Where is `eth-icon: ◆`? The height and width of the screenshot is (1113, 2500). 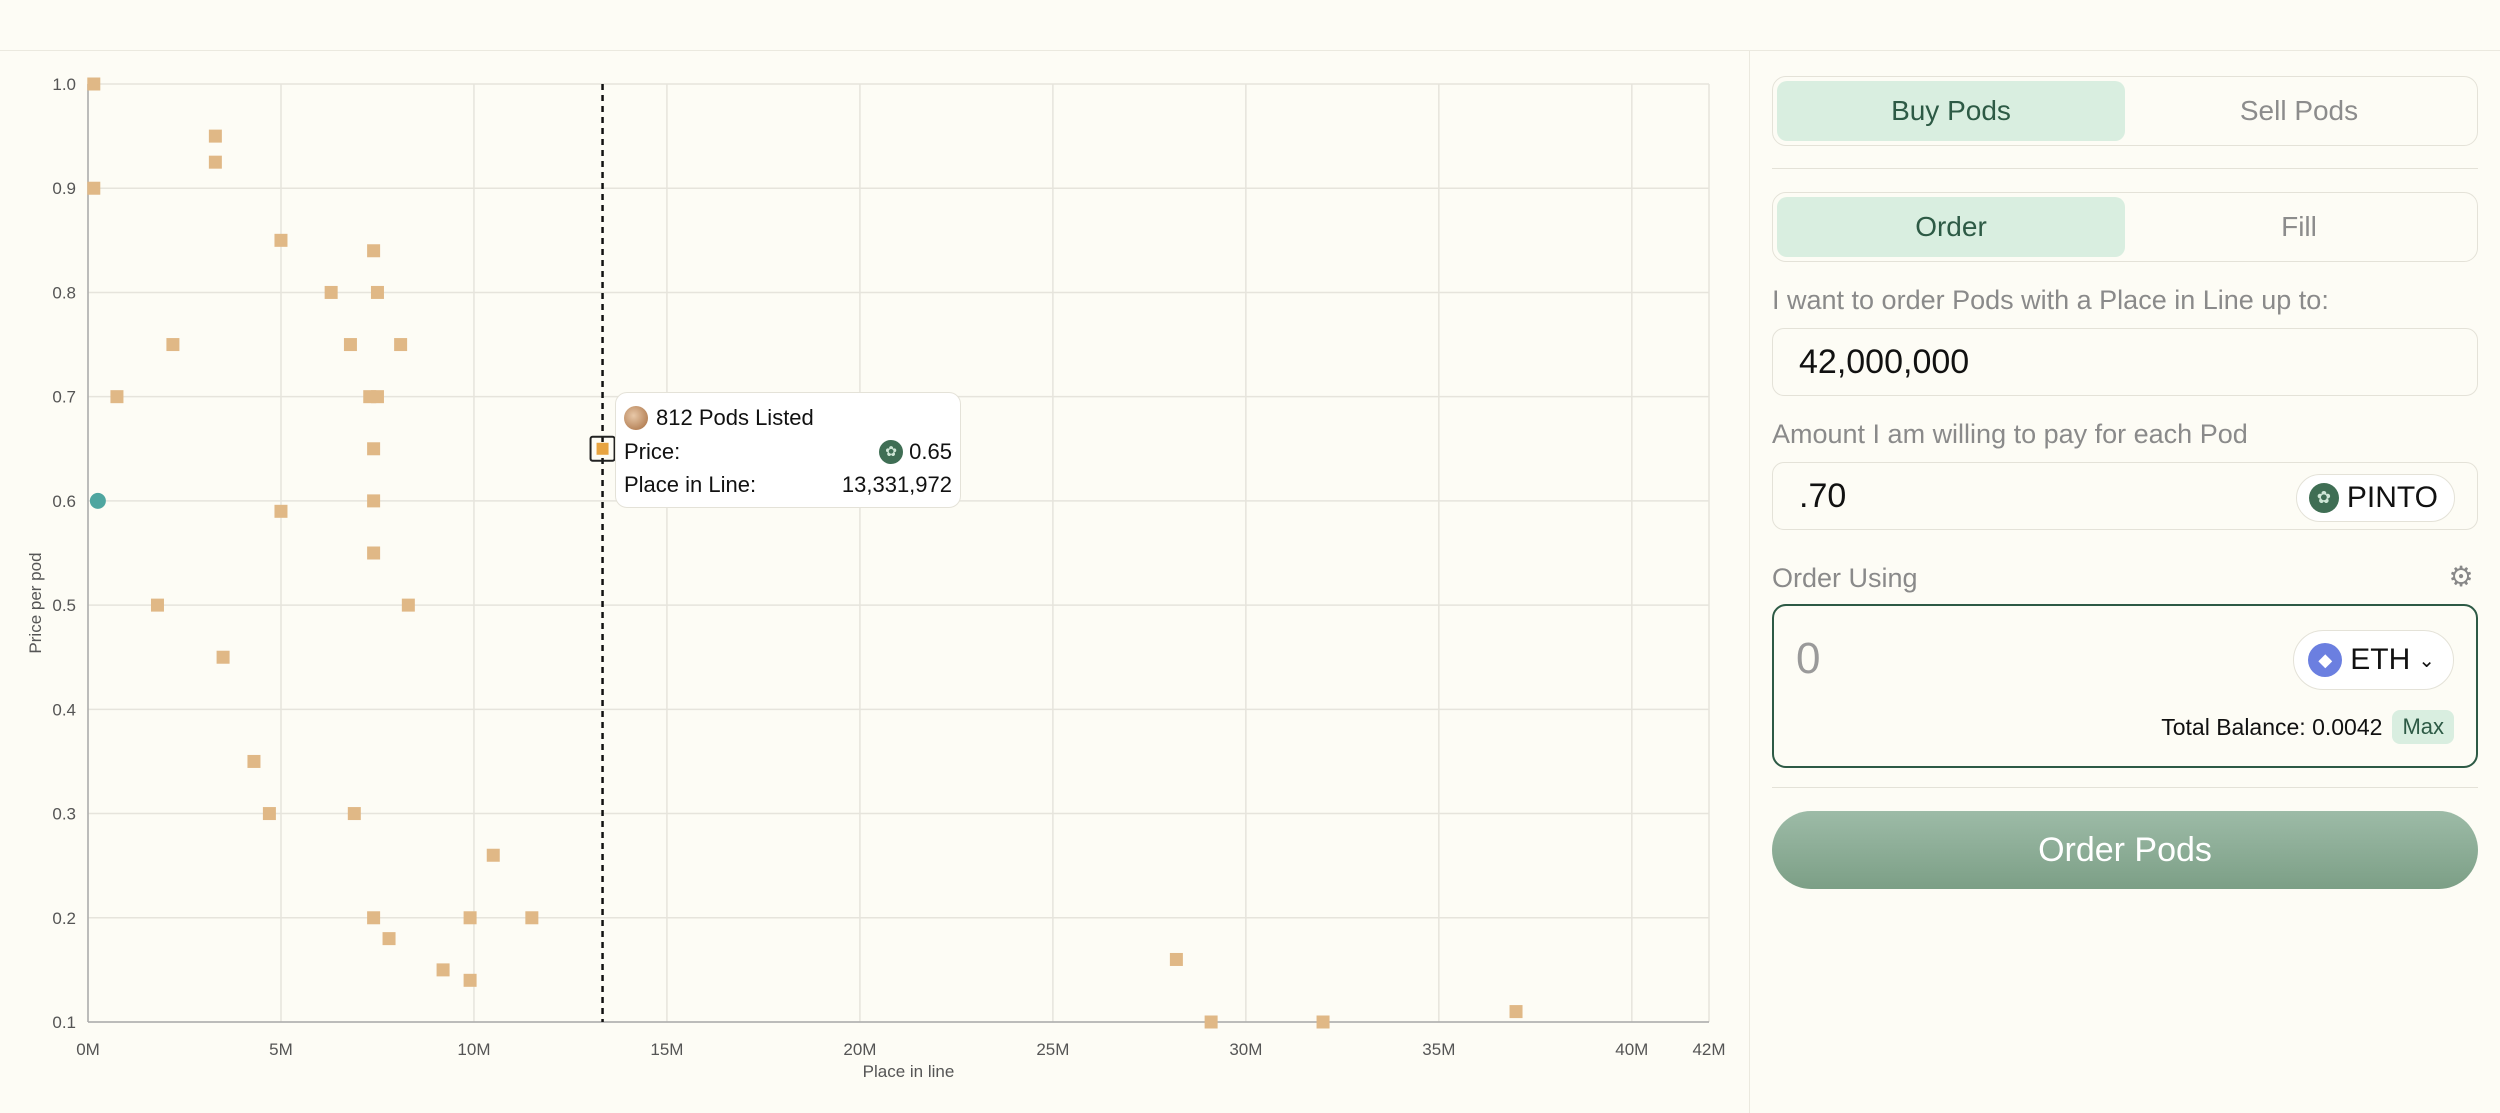 eth-icon: ◆ is located at coordinates (2325, 660).